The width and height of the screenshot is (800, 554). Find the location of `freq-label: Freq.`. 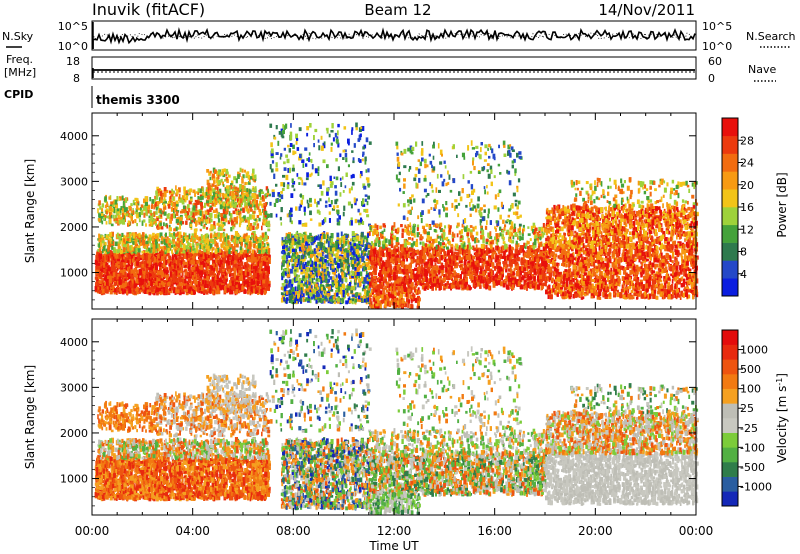

freq-label: Freq. is located at coordinates (19, 59).